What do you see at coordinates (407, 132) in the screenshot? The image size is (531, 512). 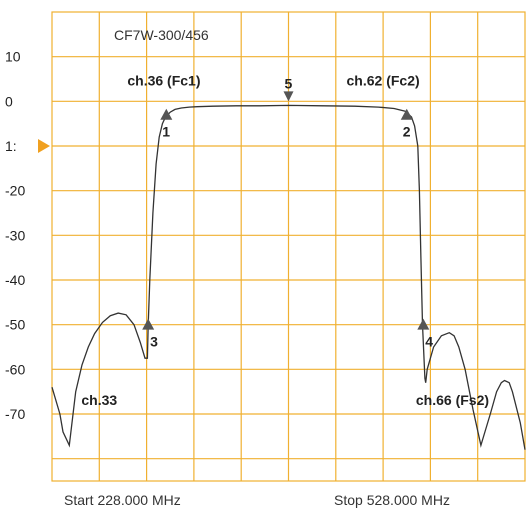 I see `marker-2-label: 2` at bounding box center [407, 132].